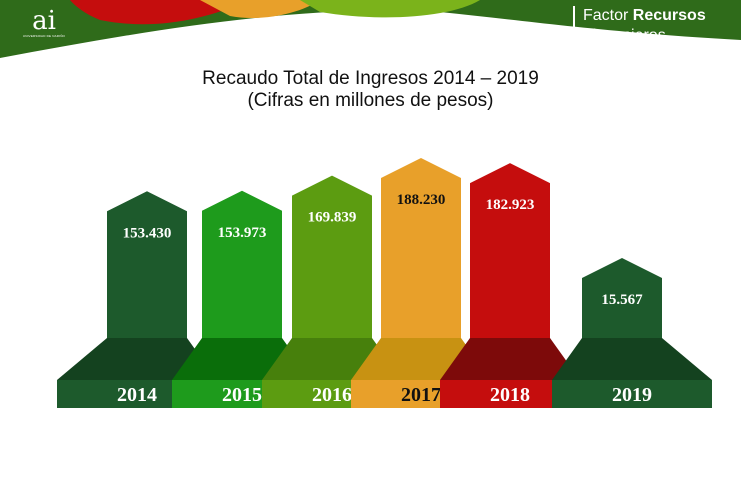 This screenshot has height=486, width=741. Describe the element at coordinates (332, 395) in the screenshot. I see `year-label-2016: 2016` at that location.